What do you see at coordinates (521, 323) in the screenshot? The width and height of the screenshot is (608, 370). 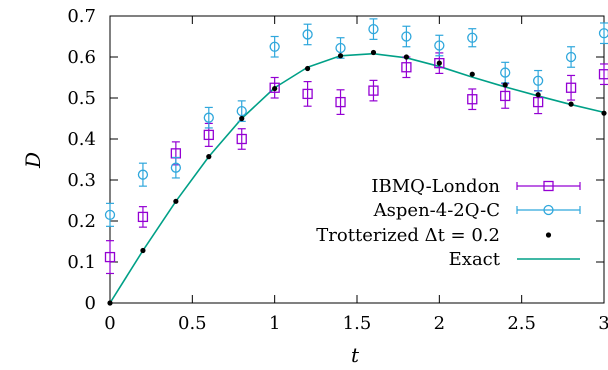 I see `x-tick-label: 2.5` at bounding box center [521, 323].